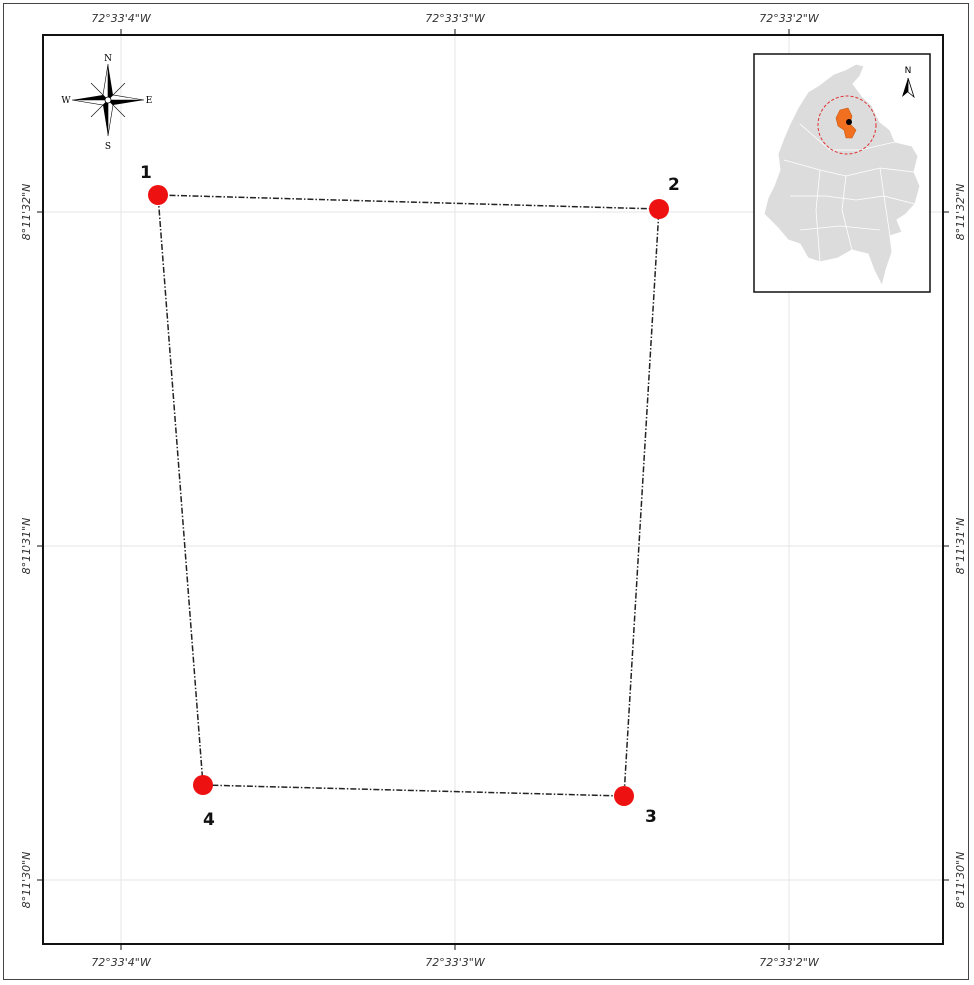 This screenshot has width=974, height=985. Describe the element at coordinates (908, 88) in the screenshot. I see `inset-north-arrow-icon` at that location.